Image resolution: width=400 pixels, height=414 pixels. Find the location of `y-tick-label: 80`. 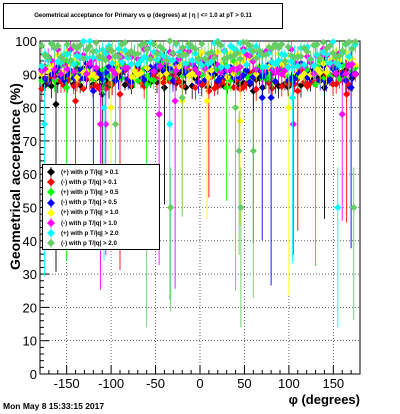

y-tick-label: 80 is located at coordinates (30, 108).